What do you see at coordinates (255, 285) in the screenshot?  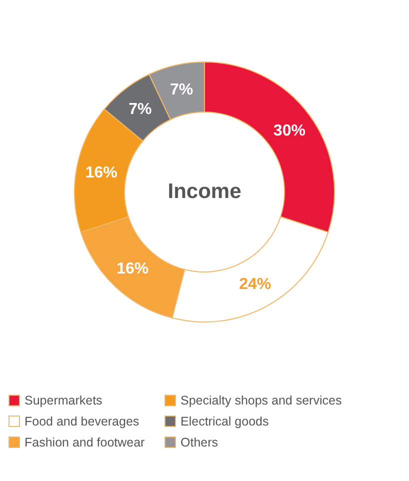 I see `data-label: 24%` at bounding box center [255, 285].